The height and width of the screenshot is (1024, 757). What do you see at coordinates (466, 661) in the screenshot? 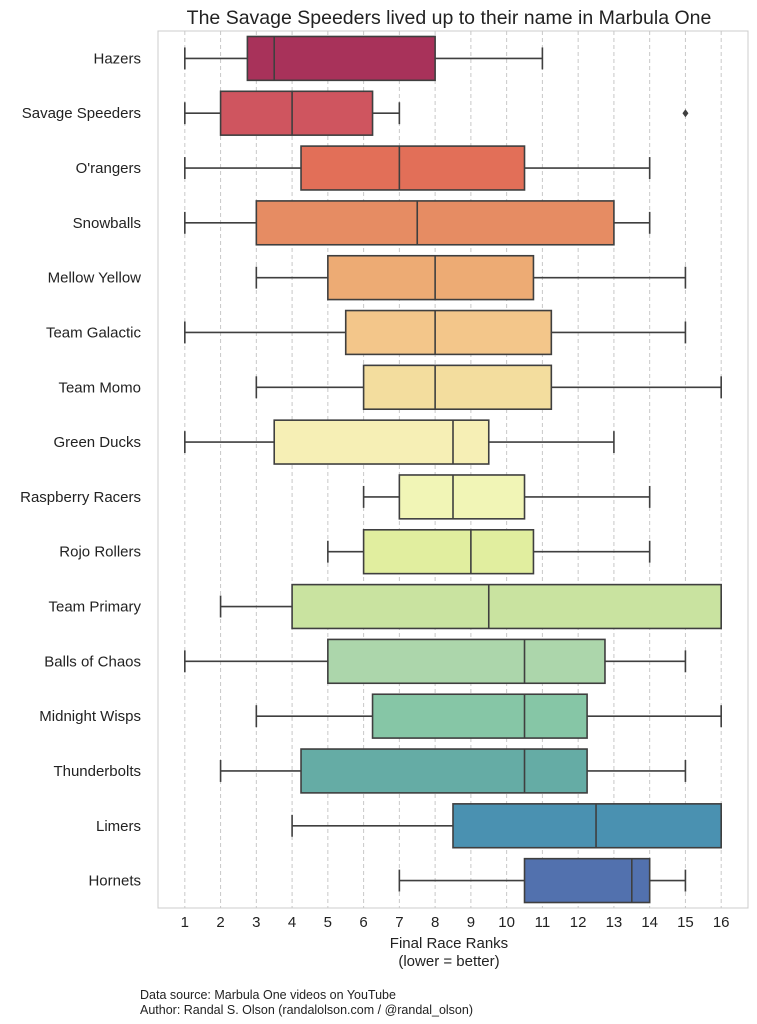
I see `iqr-box-balls-of-chaos` at bounding box center [466, 661].